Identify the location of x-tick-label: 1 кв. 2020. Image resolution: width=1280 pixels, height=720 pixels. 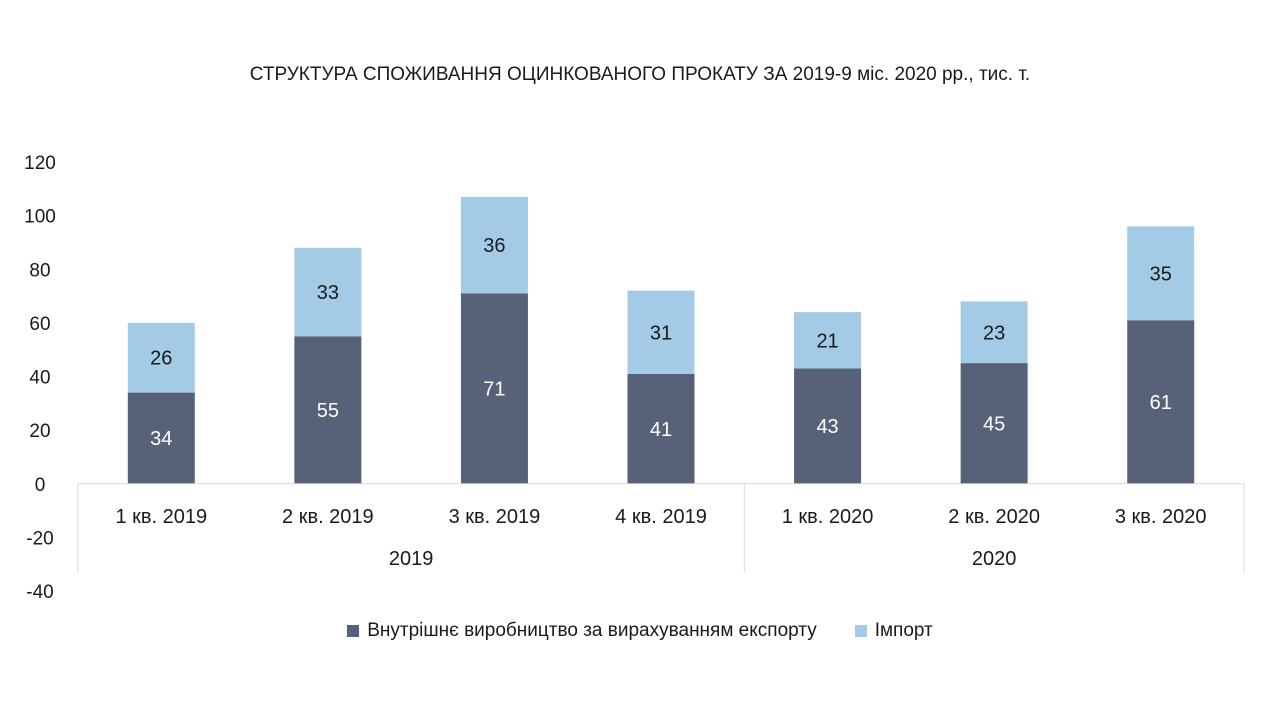
(828, 517).